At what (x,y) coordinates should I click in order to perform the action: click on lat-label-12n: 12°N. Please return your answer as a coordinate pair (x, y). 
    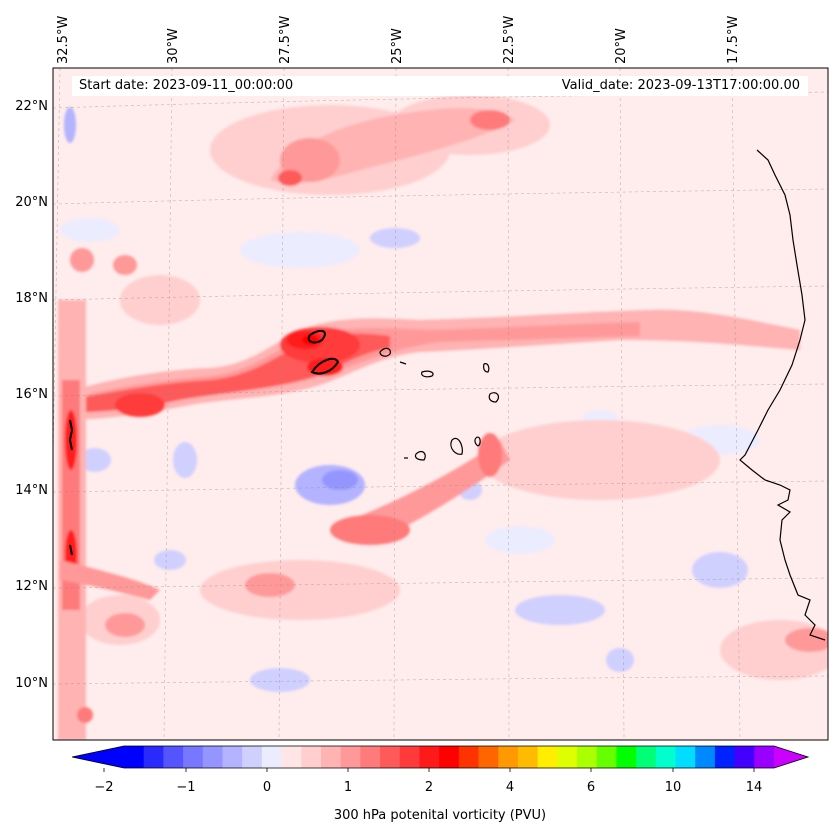
    Looking at the image, I should click on (31, 586).